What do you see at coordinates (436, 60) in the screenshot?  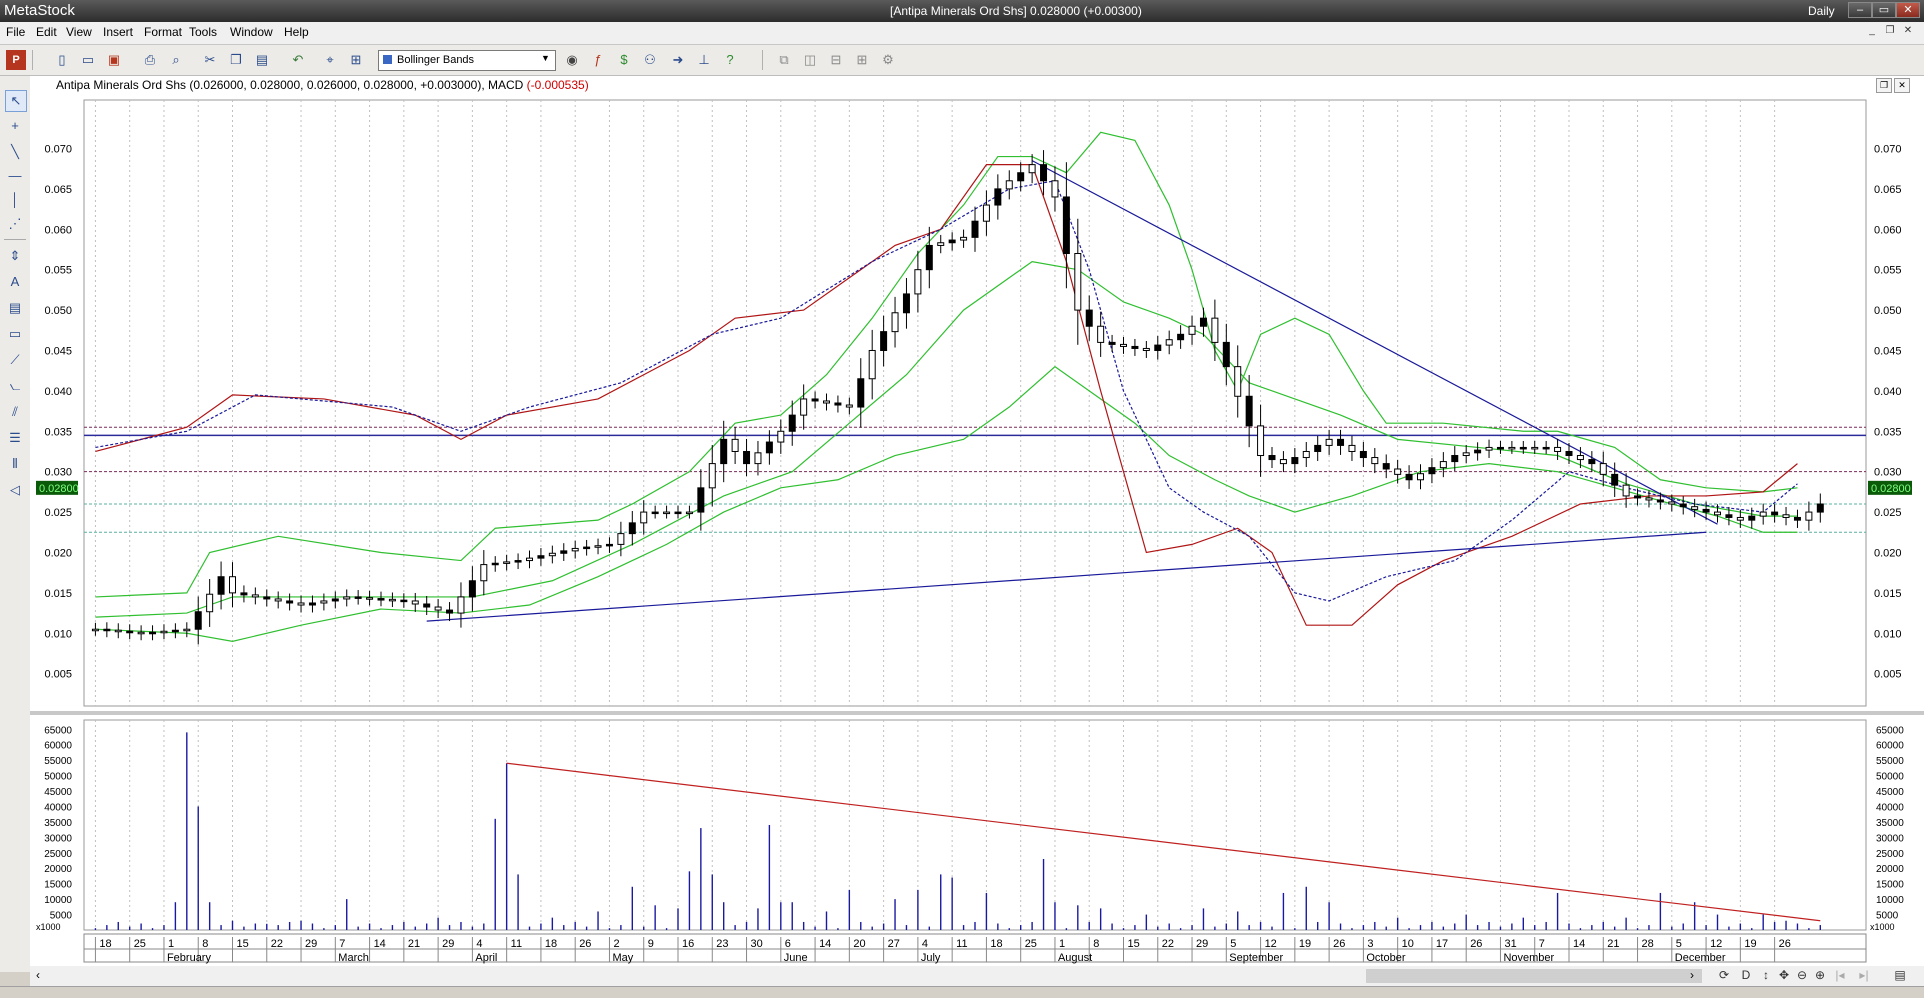 I see `indicator-select-value: Bollinger Bands` at bounding box center [436, 60].